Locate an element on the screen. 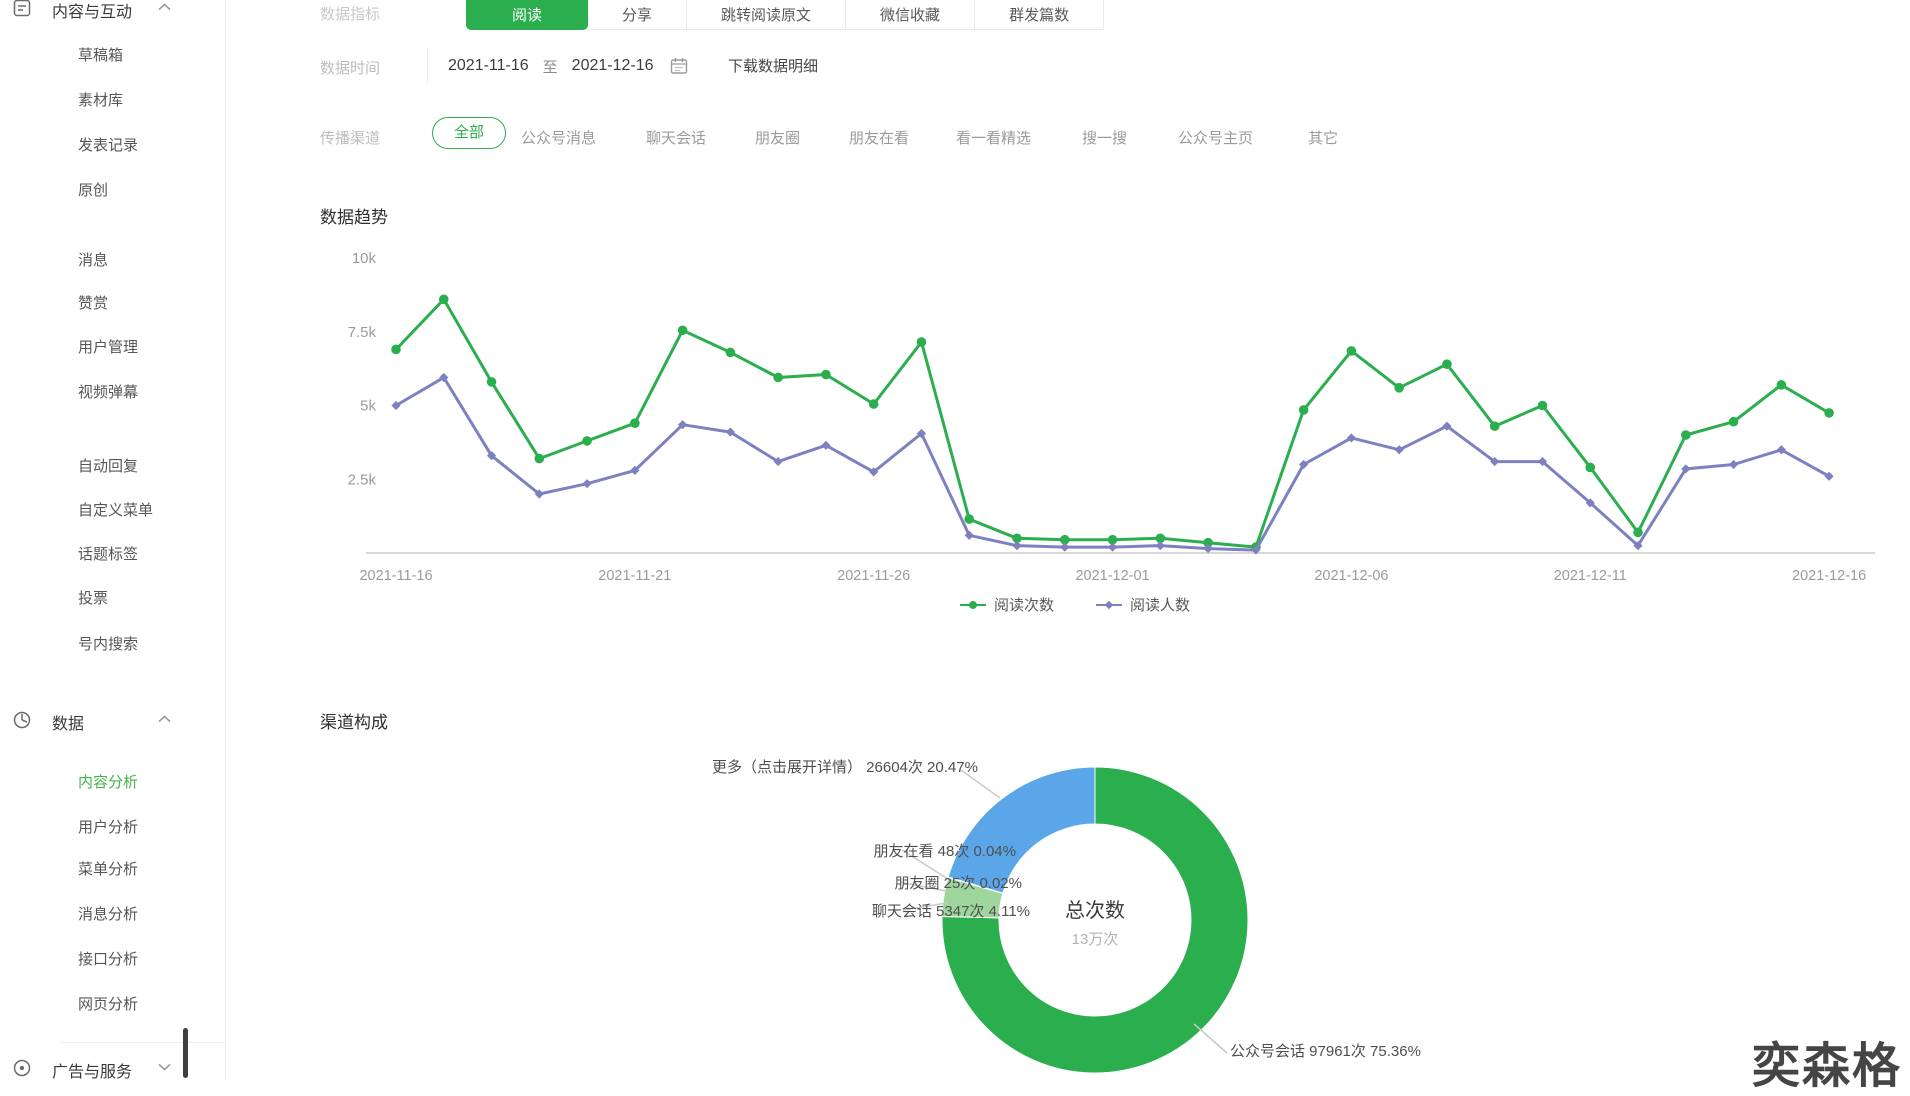 The width and height of the screenshot is (1910, 1096). channel-filter-搜一搜: 搜一搜 is located at coordinates (1105, 138).